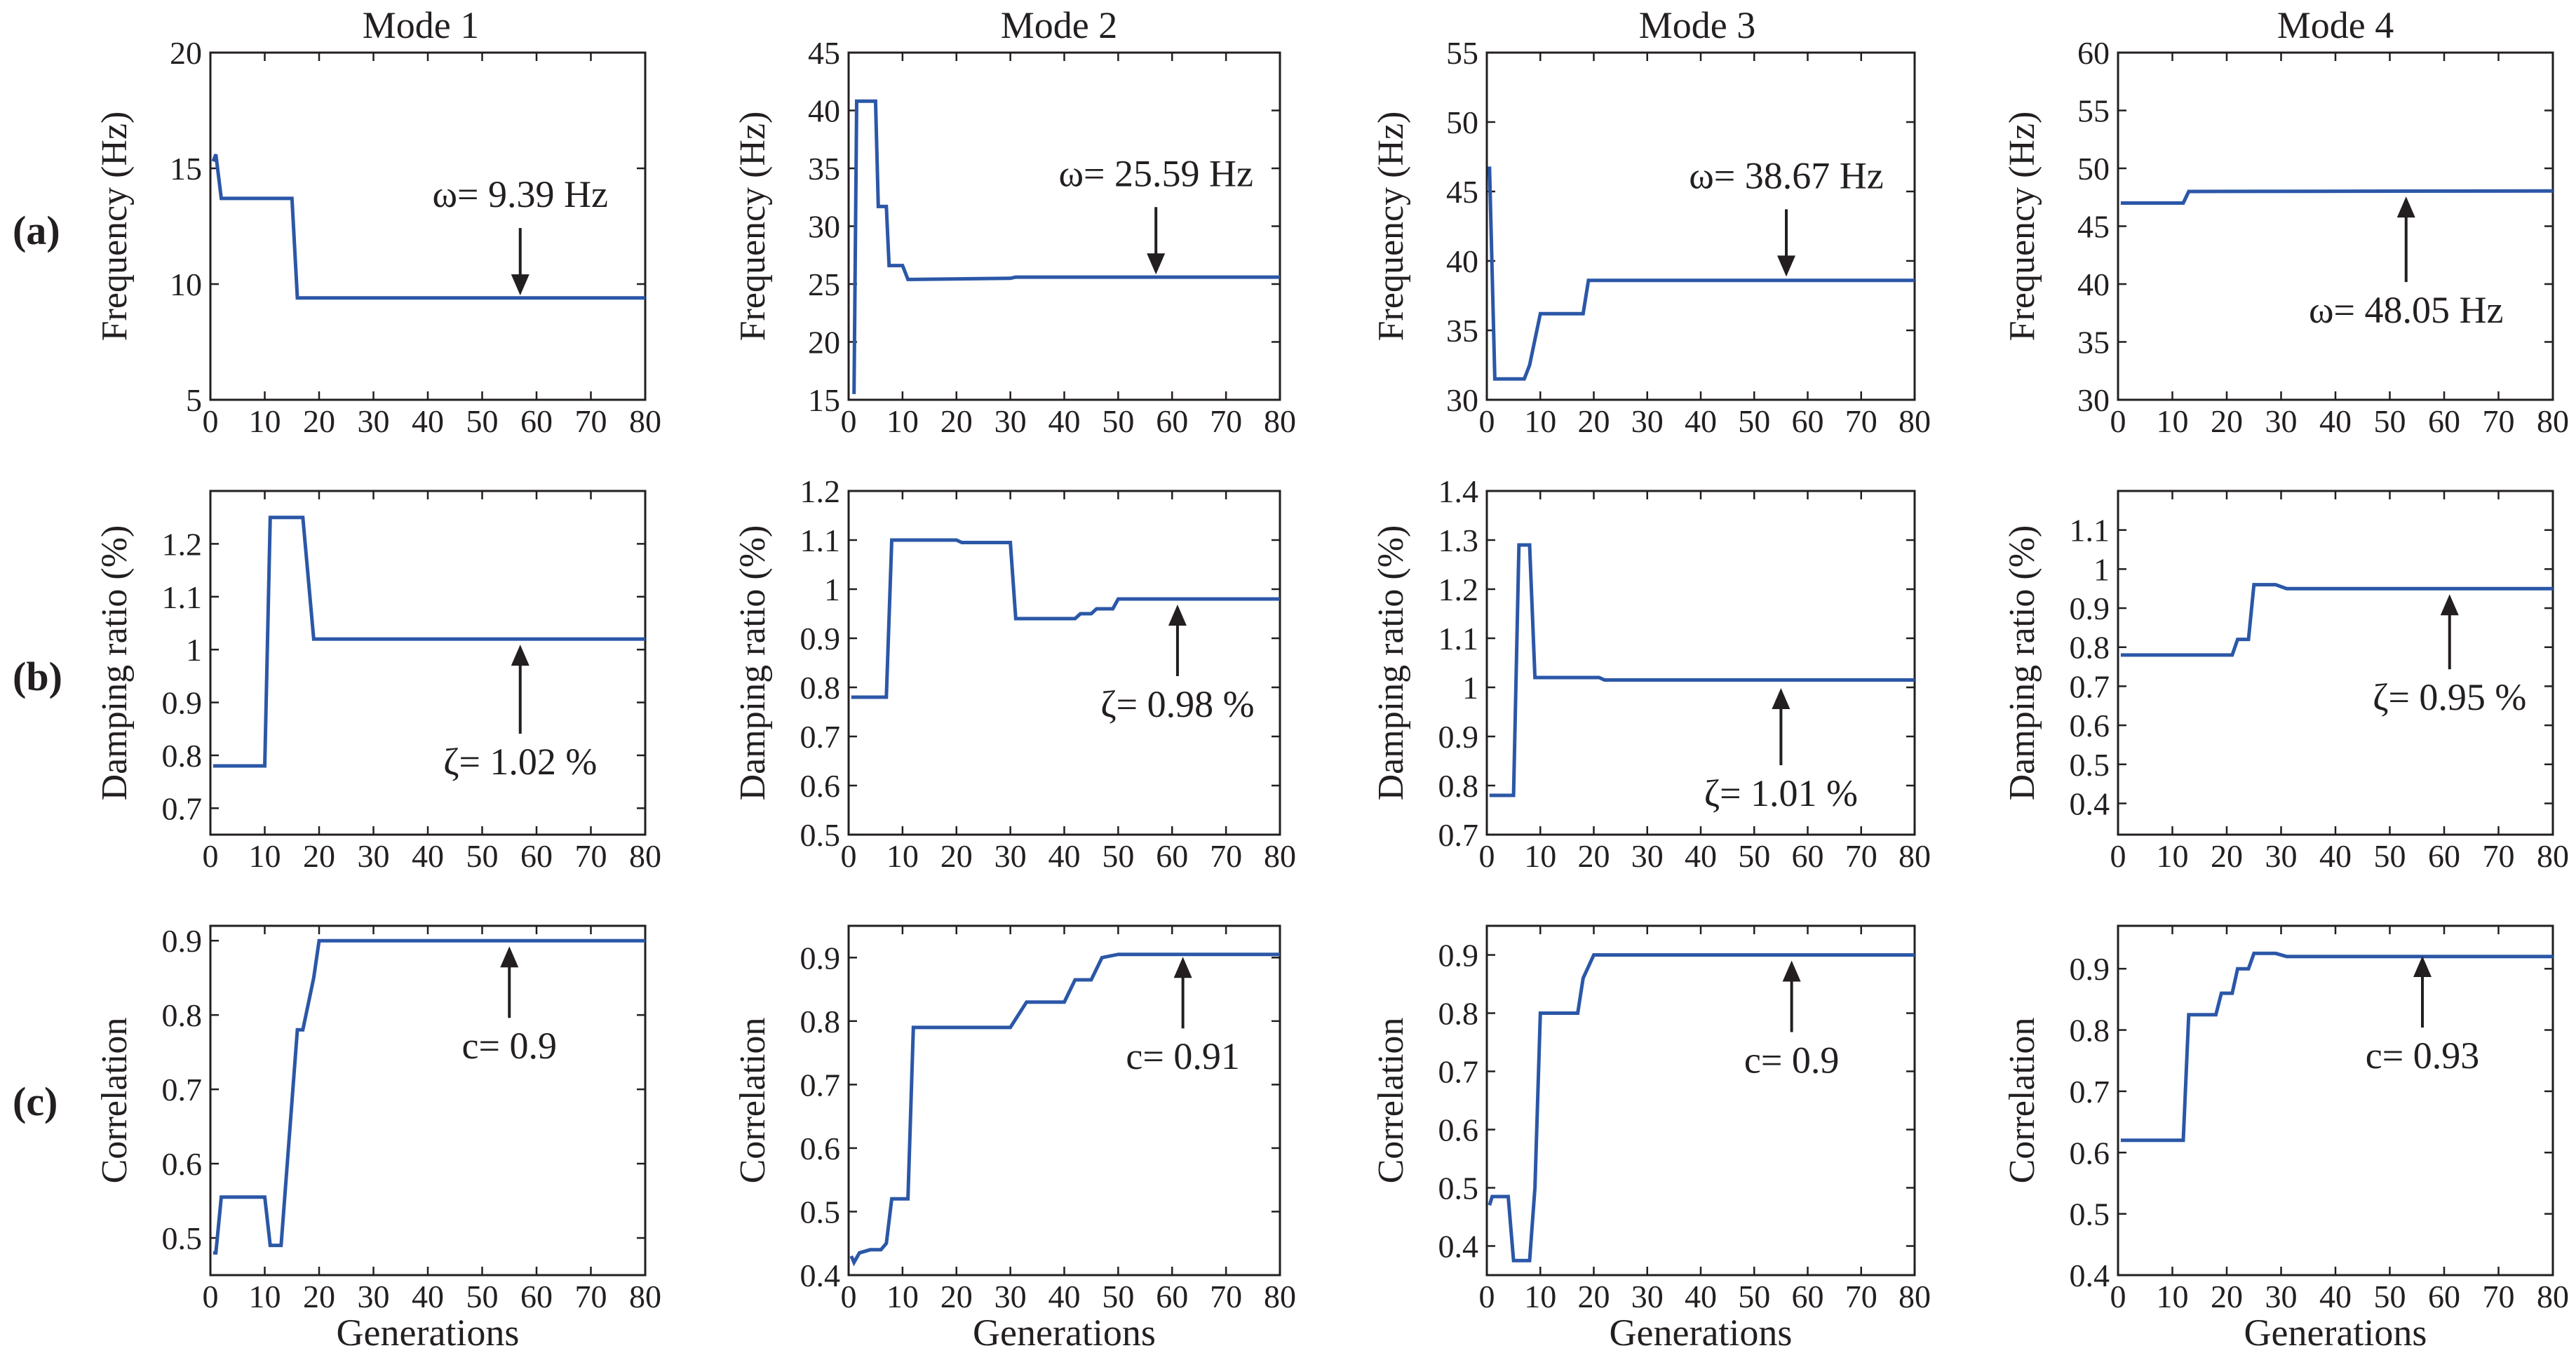  What do you see at coordinates (1786, 175) in the screenshot?
I see `annotation-label: ω= 38.67 Hz` at bounding box center [1786, 175].